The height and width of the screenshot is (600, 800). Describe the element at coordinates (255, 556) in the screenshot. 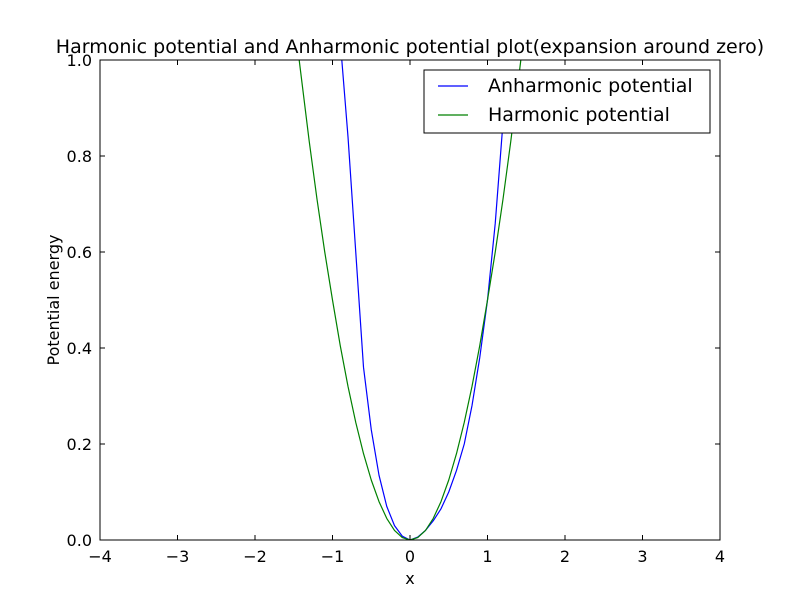

I see `x-tick-label: −2` at that location.